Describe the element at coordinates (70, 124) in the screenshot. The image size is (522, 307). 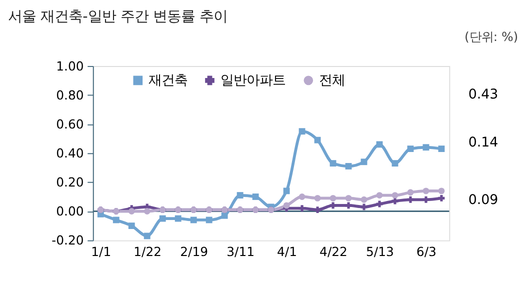
I see `y-tick-label: 0.60` at that location.